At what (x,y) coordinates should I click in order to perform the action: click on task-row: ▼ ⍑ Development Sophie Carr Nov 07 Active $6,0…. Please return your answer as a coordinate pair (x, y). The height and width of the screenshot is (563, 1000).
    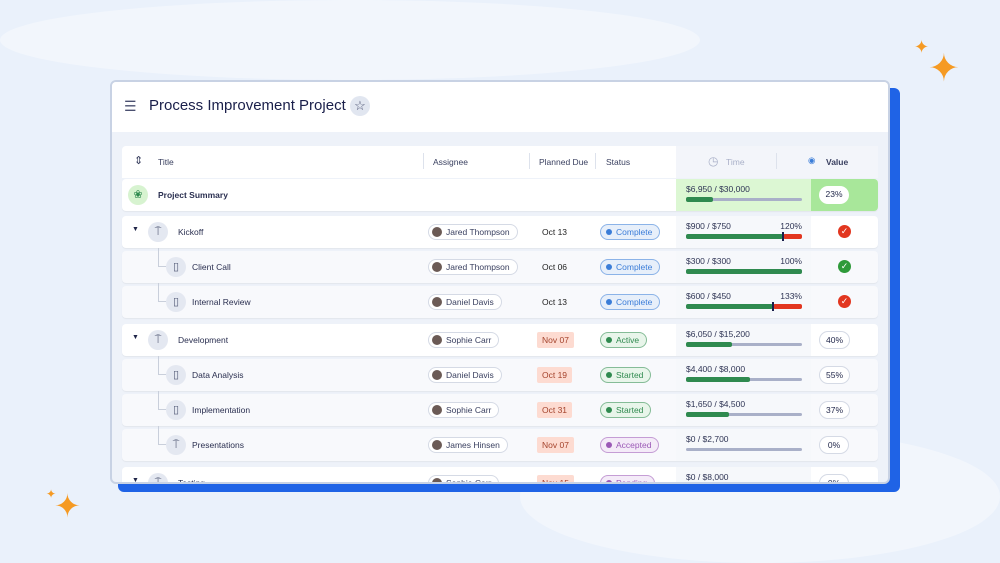
    Looking at the image, I should click on (500, 340).